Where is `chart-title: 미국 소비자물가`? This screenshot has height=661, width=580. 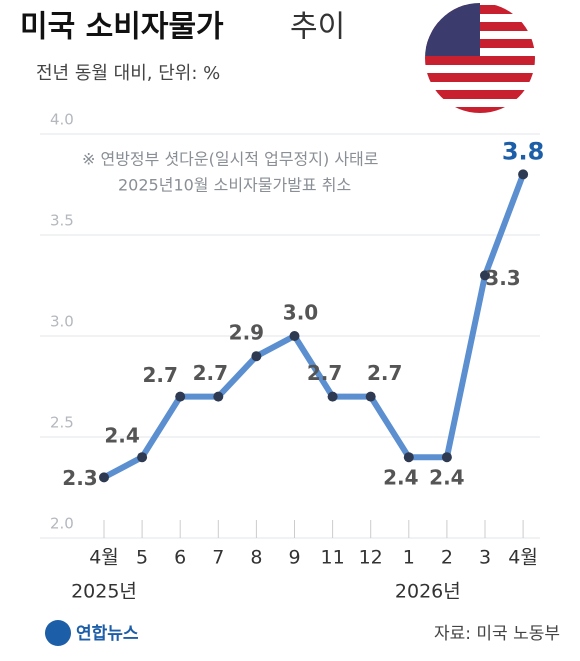
chart-title: 미국 소비자물가 is located at coordinates (122, 27).